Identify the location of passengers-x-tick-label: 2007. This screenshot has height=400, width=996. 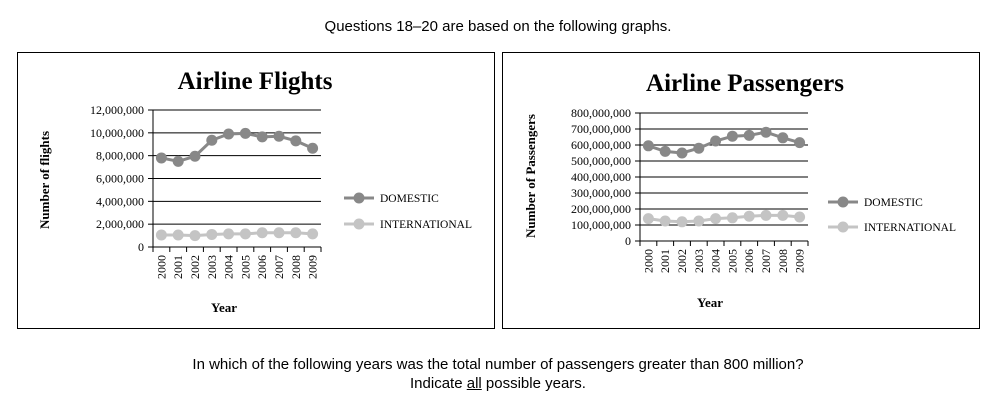
(766, 261).